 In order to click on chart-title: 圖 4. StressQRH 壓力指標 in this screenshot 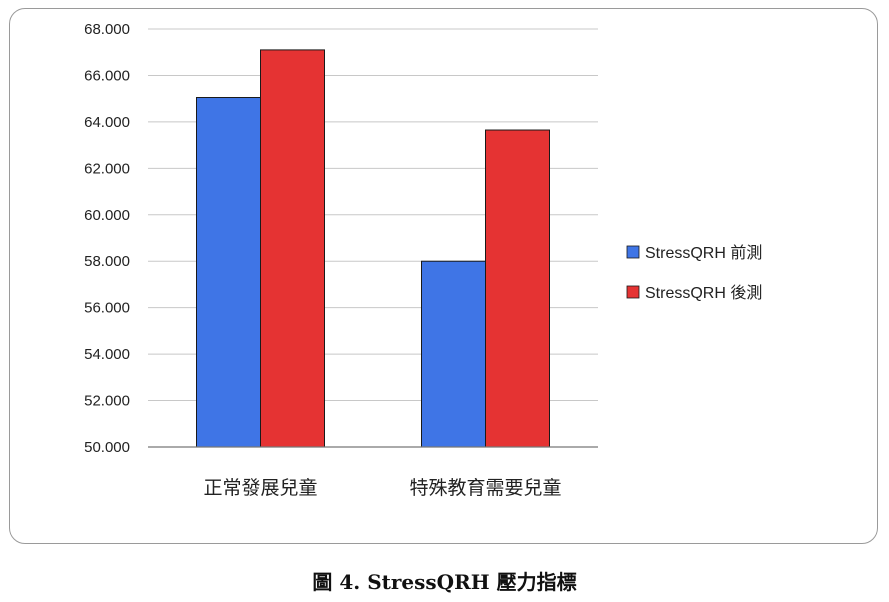, I will do `click(444, 582)`.